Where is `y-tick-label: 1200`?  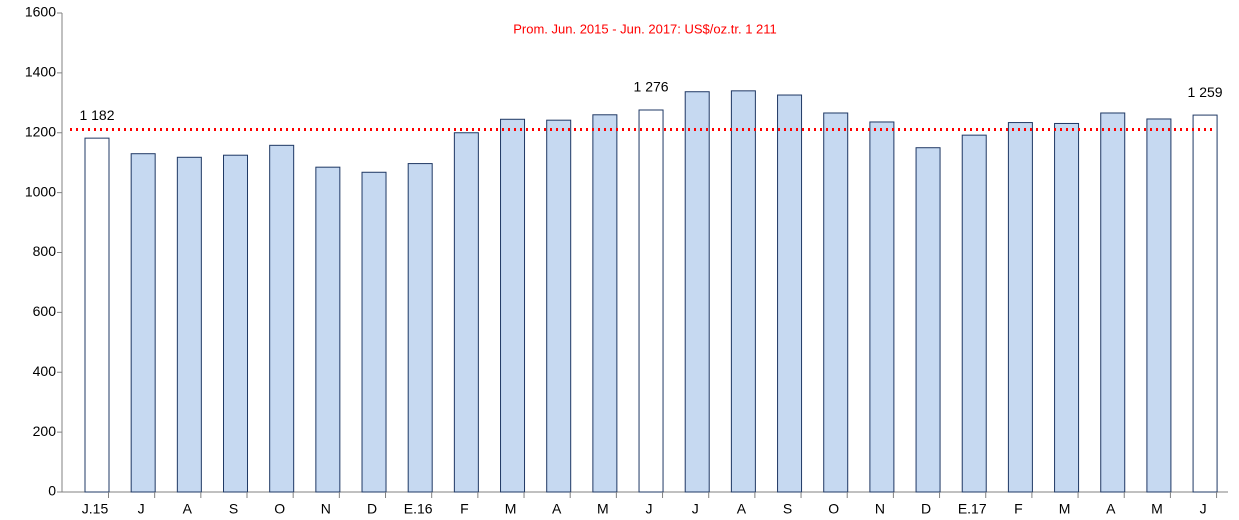 y-tick-label: 1200 is located at coordinates (40, 131).